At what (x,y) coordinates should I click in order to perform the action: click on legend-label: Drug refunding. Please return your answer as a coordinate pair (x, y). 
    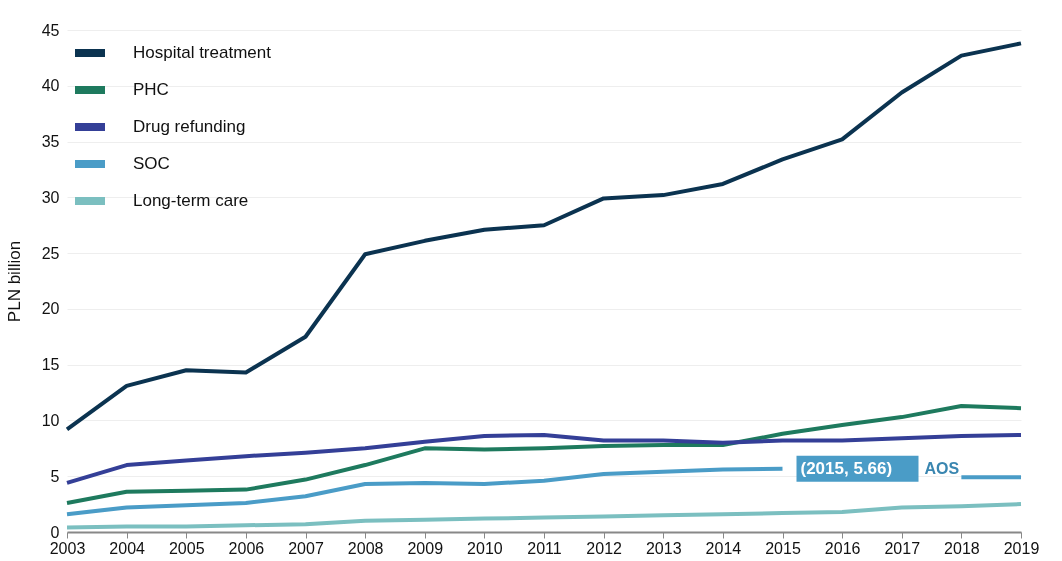
    Looking at the image, I should click on (189, 126).